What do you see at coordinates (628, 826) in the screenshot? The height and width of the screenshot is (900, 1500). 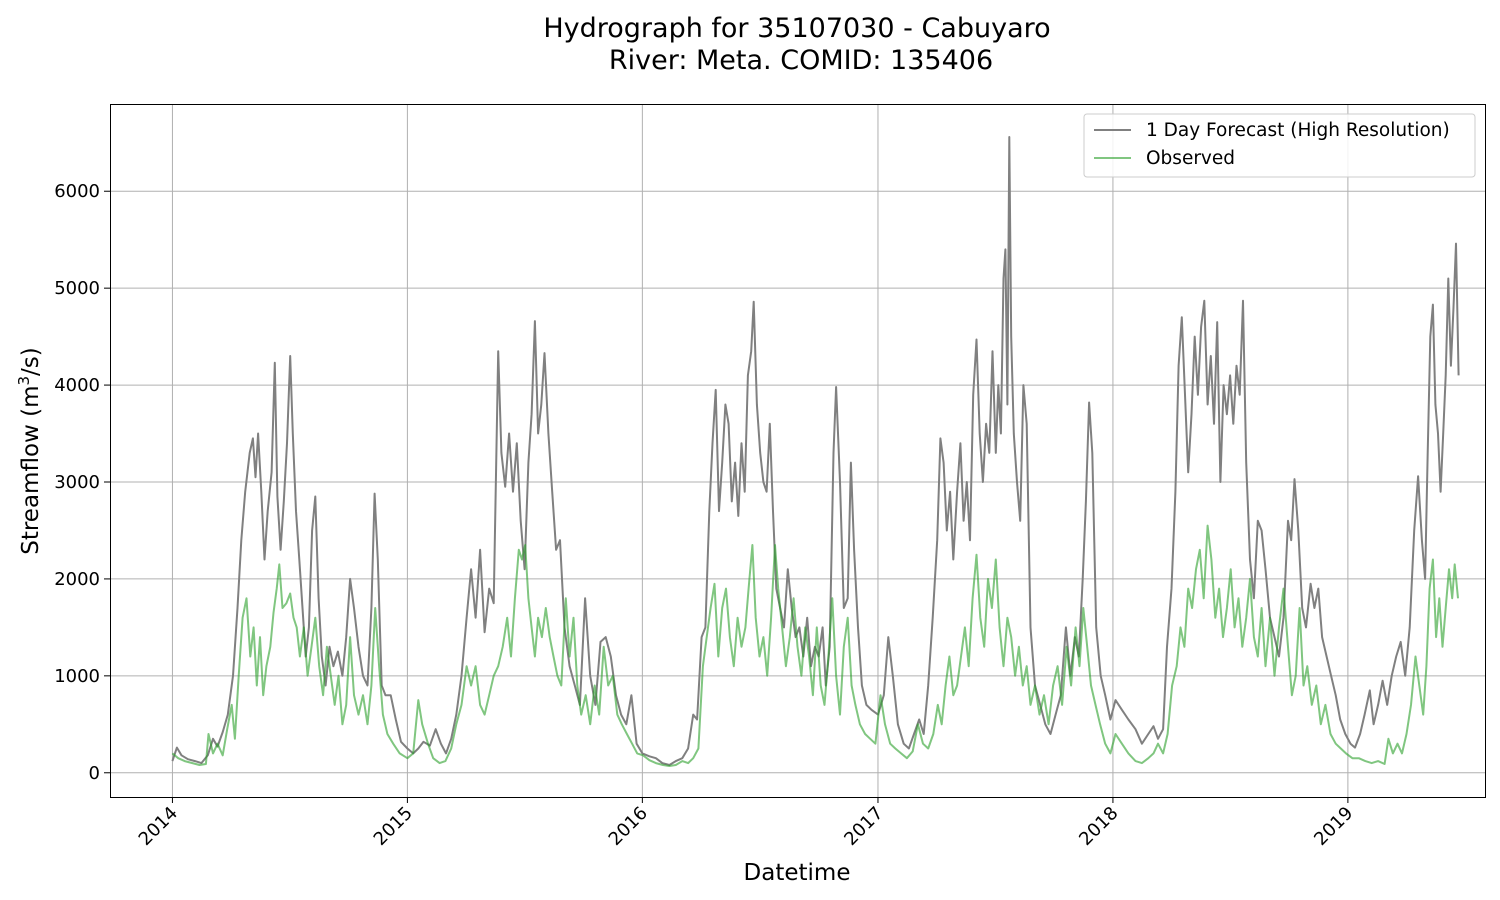 I see `x-tick-label-2: 2016` at bounding box center [628, 826].